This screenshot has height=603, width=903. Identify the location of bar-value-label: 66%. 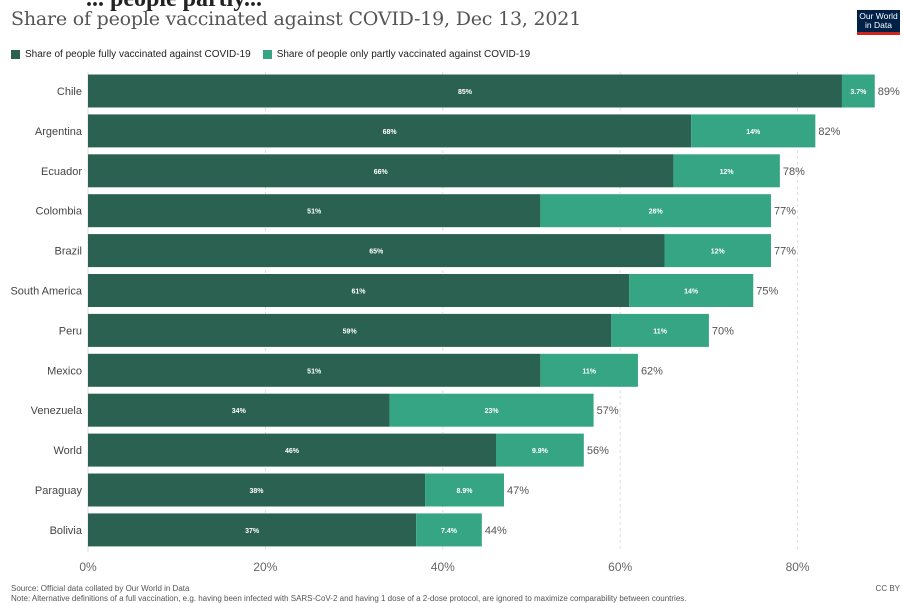
(381, 172).